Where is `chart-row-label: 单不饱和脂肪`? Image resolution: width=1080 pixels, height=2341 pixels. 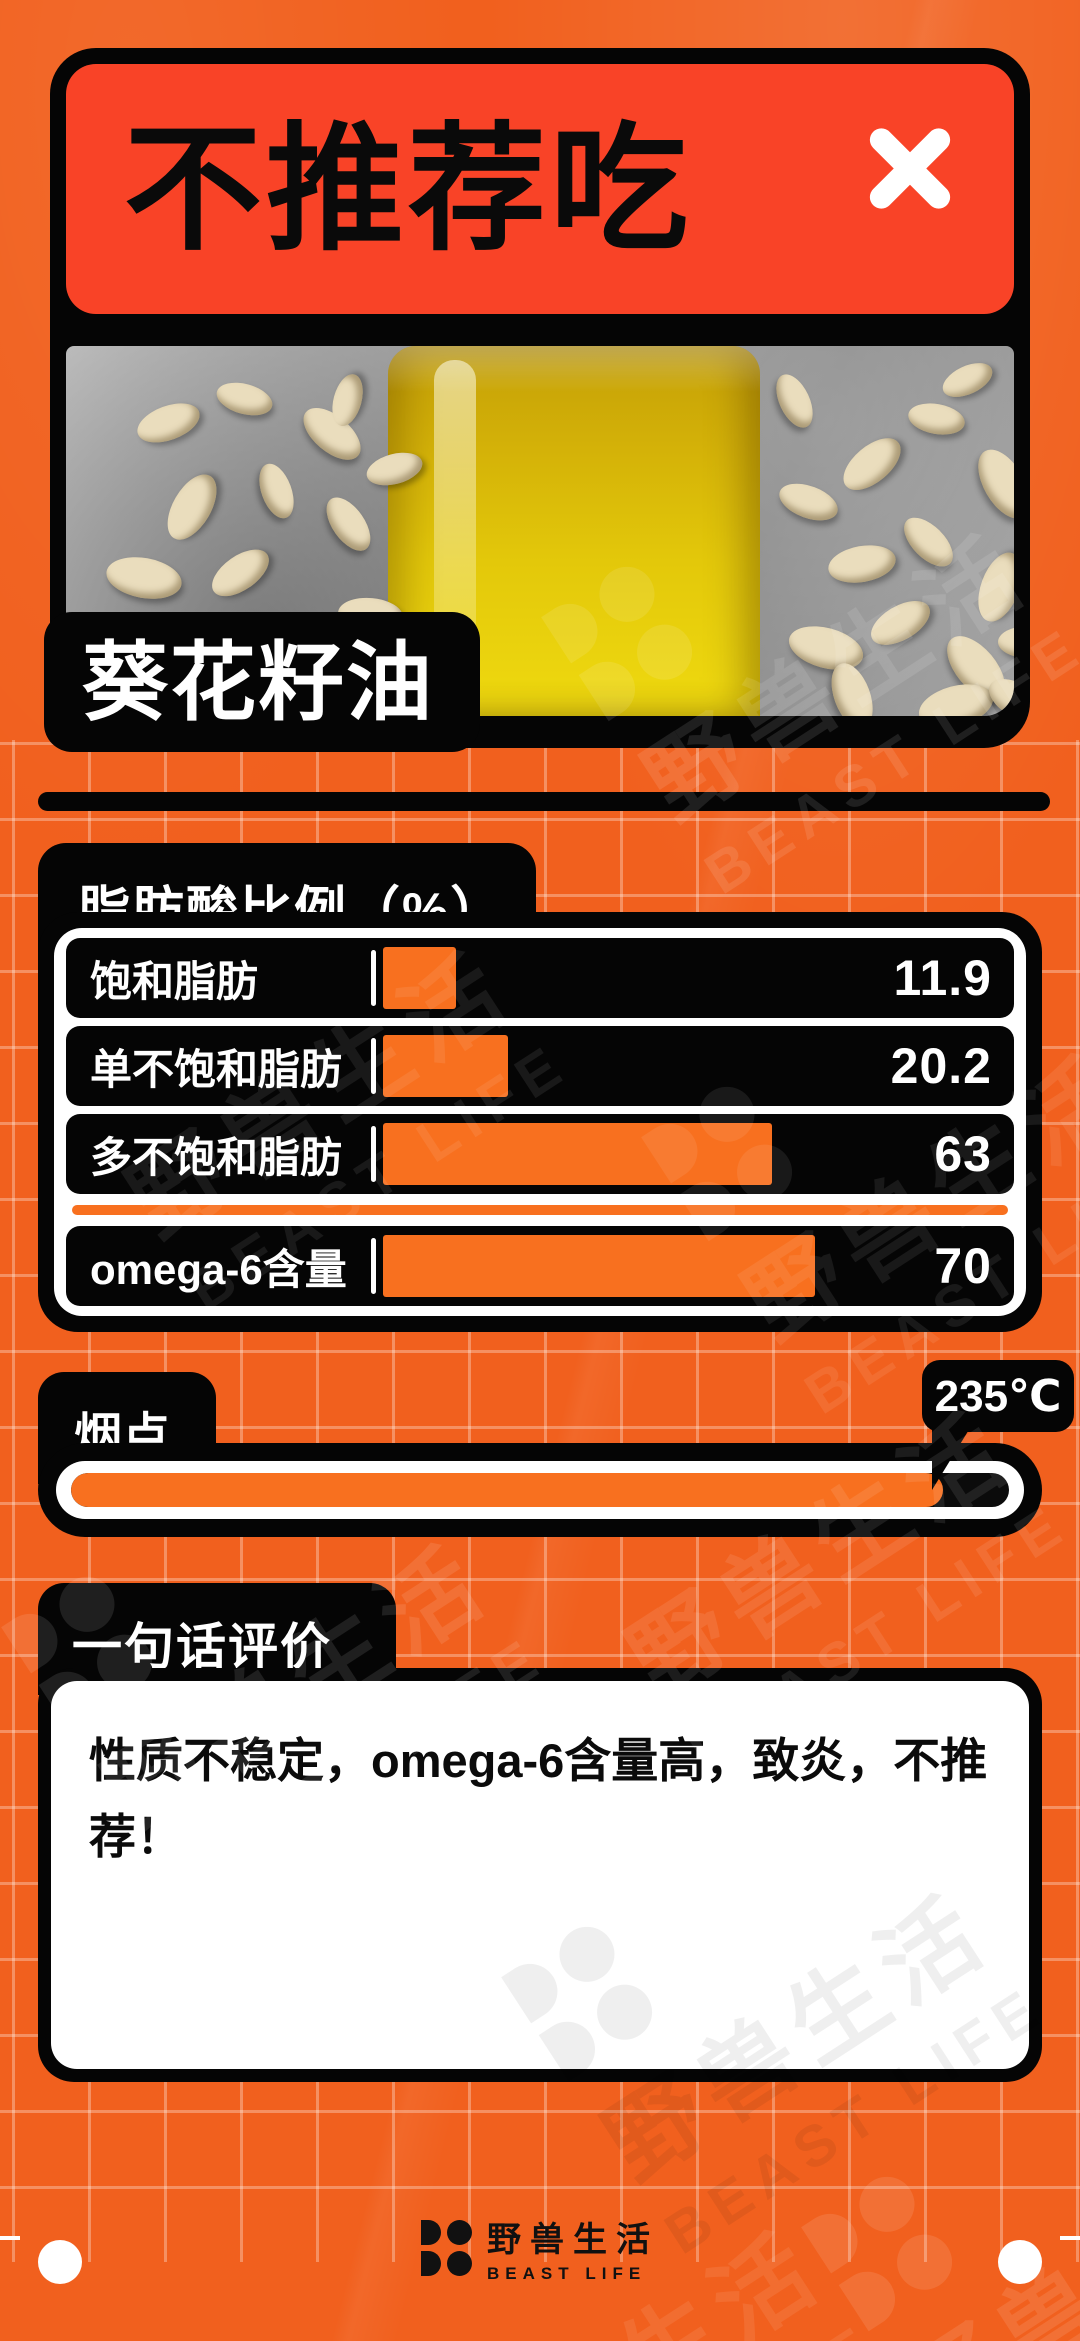
chart-row-label: 单不饱和脂肪 is located at coordinates (216, 1069).